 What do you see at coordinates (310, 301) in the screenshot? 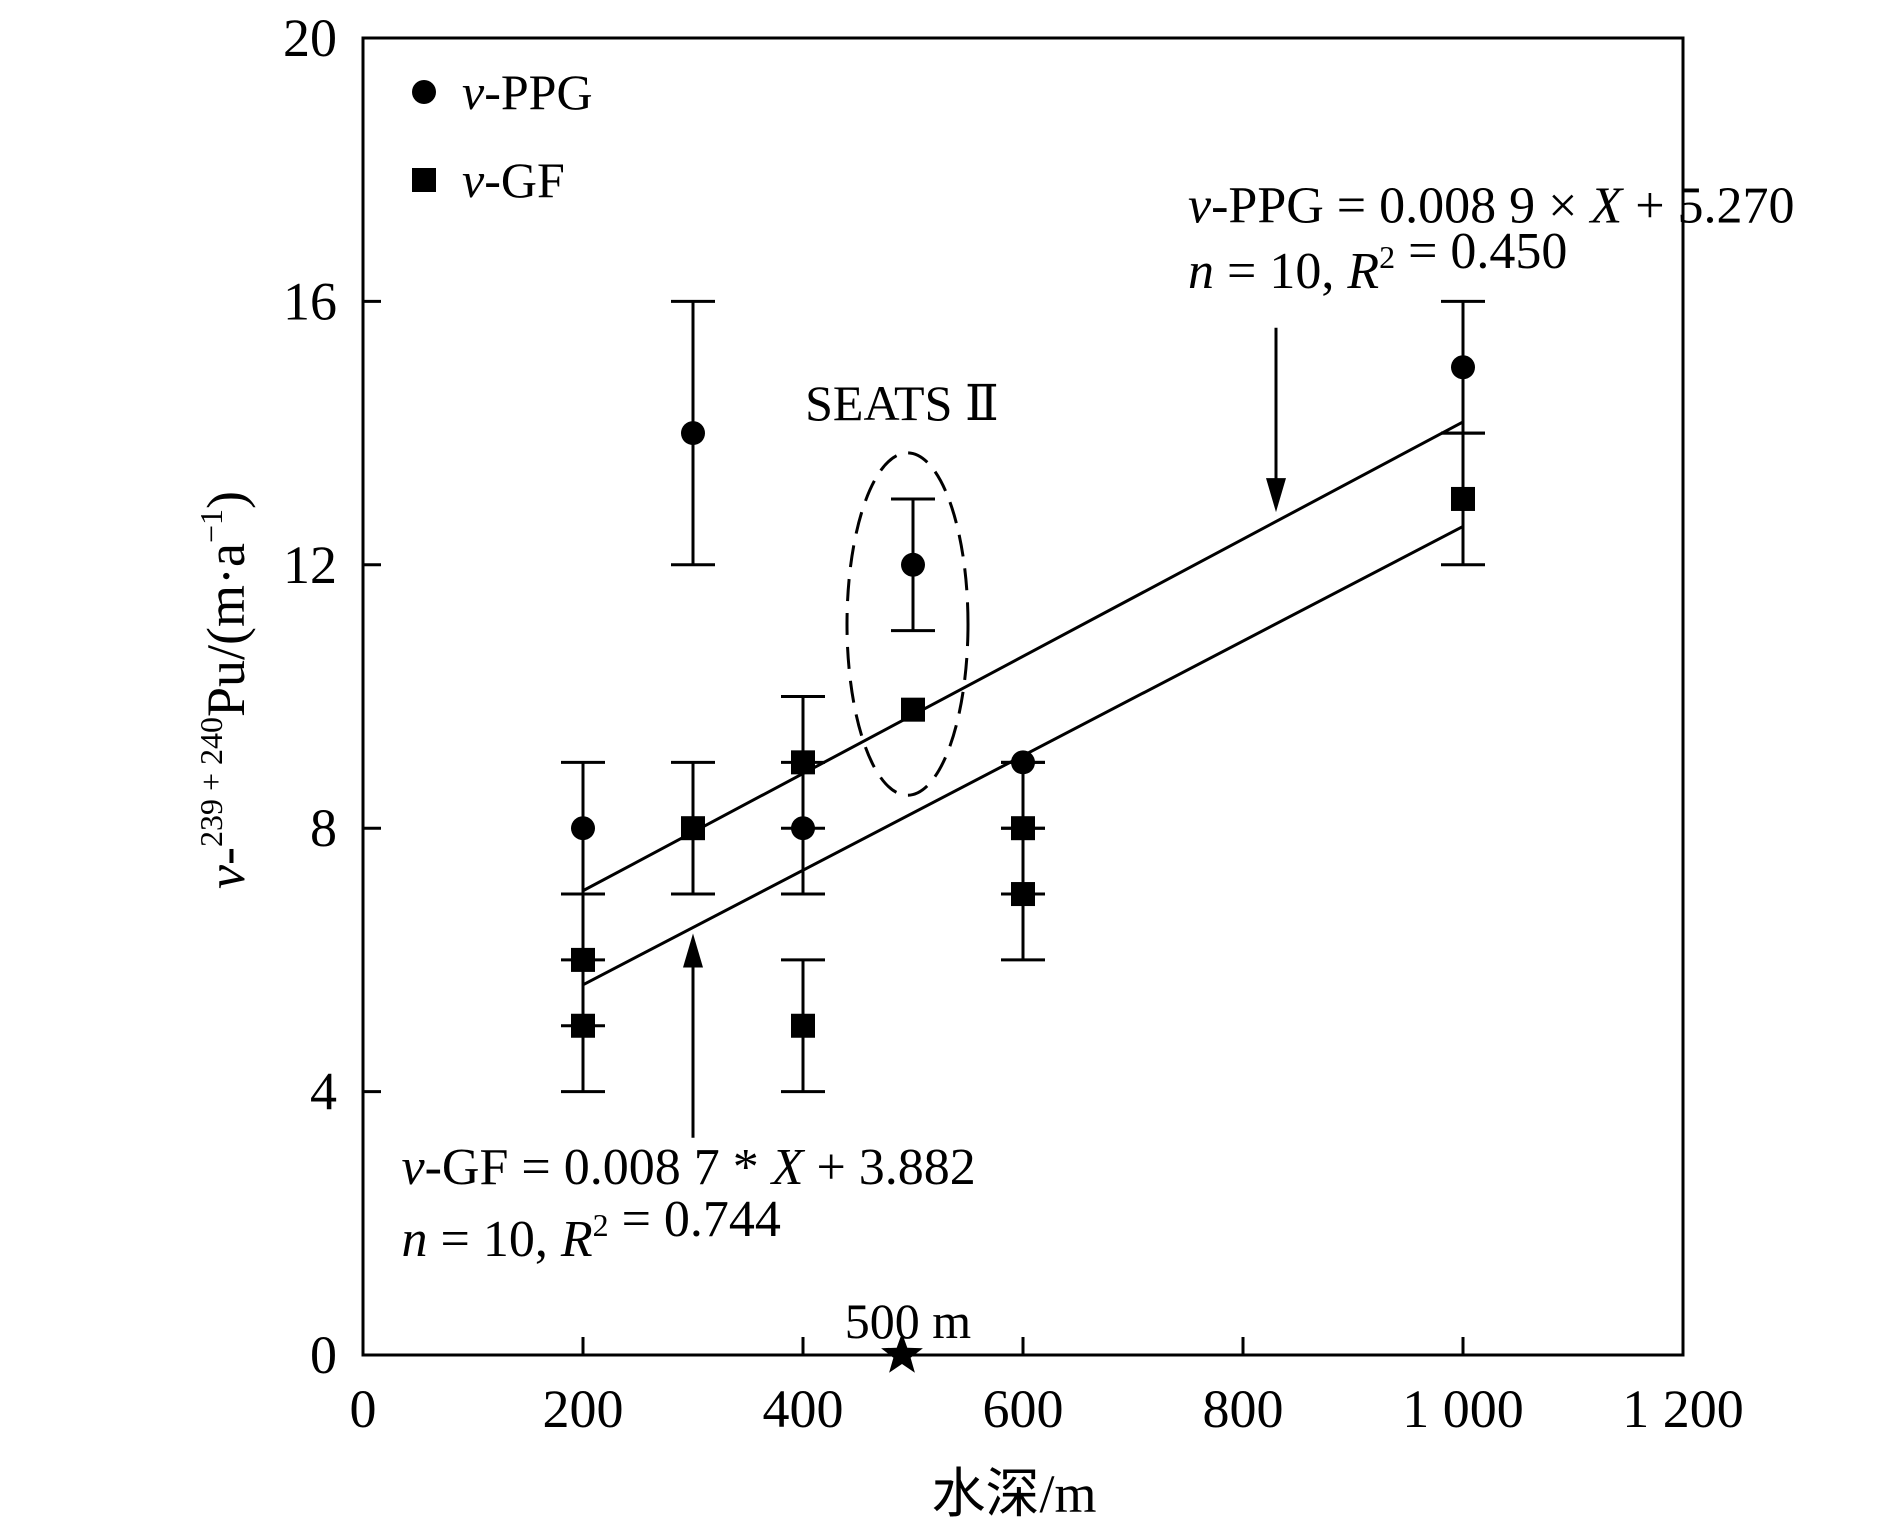
I see `y-tick-label: 16` at bounding box center [310, 301].